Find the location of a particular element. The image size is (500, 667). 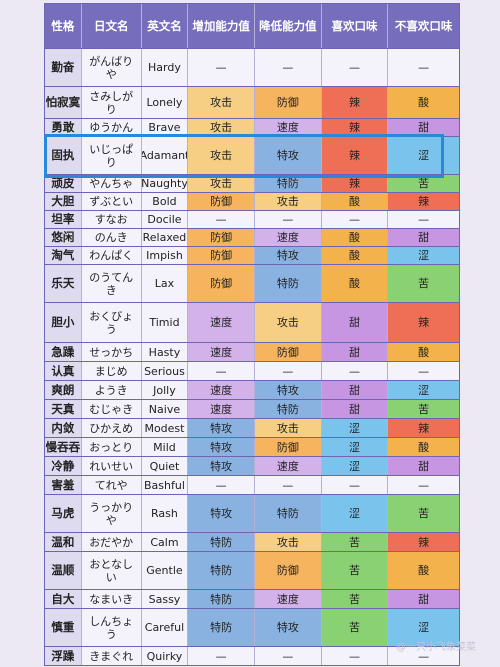

japanese-name-cell: せっかち is located at coordinates (111, 352).